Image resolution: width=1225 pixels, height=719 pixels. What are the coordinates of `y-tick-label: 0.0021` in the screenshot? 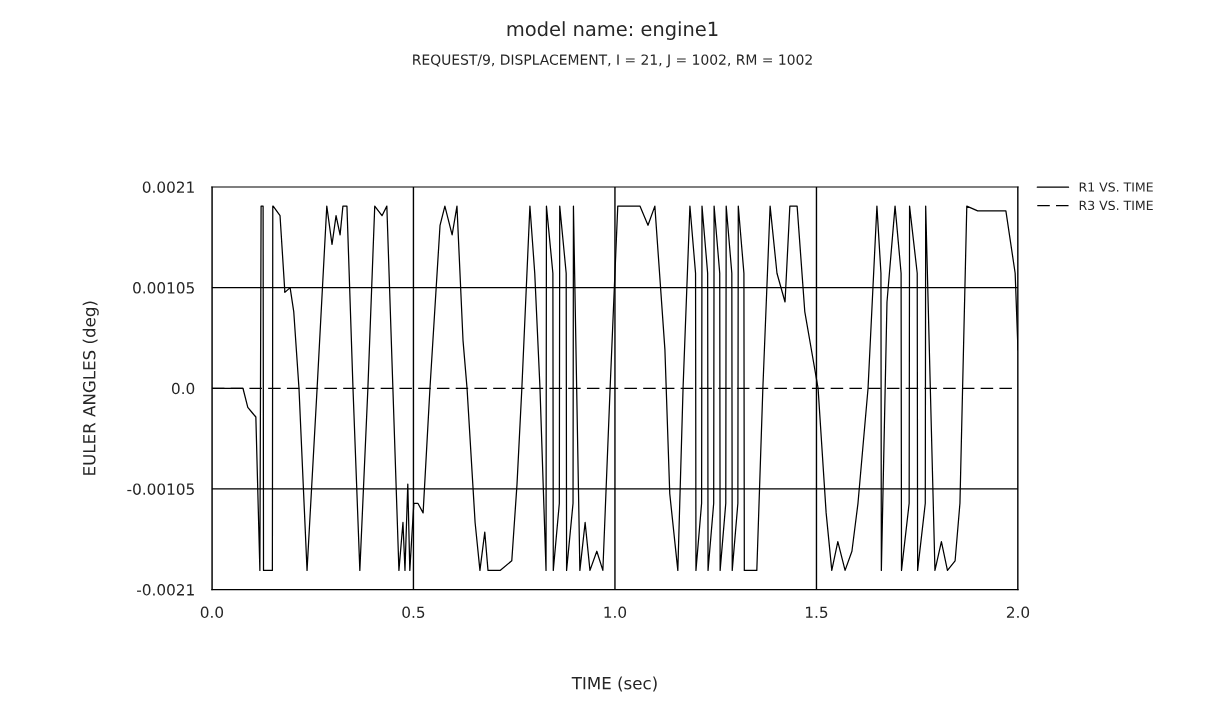 It's located at (168, 187).